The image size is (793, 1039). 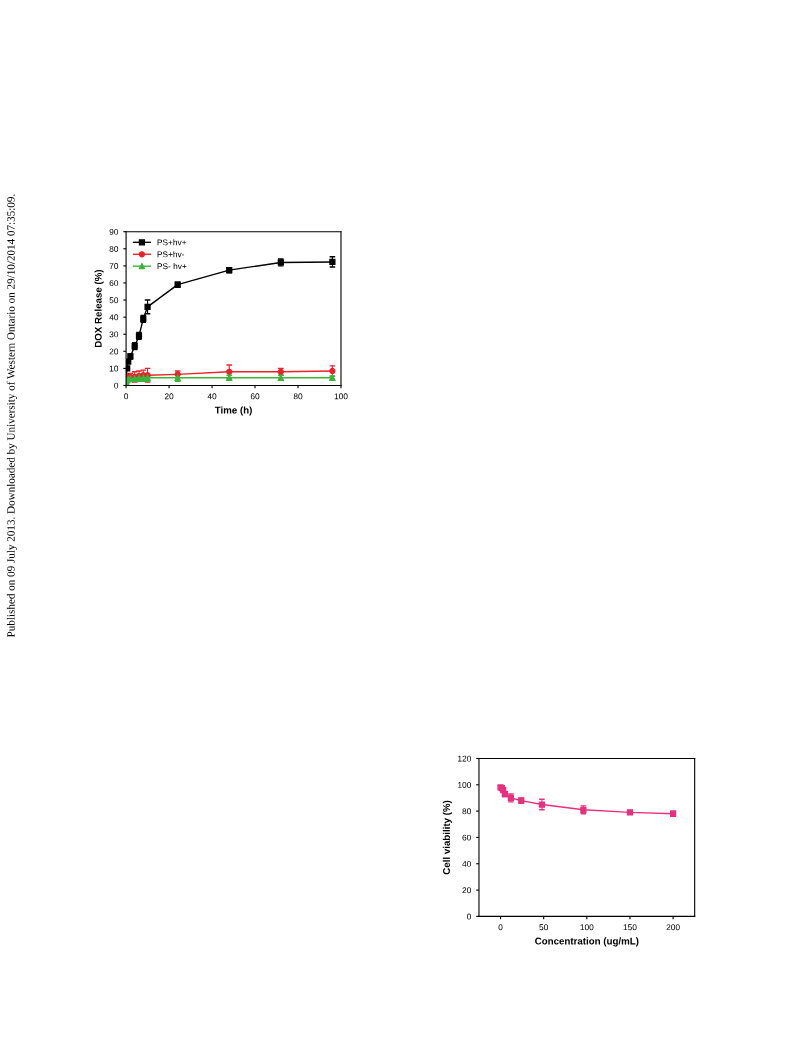 I want to click on x-tick-label: 50, so click(x=543, y=927).